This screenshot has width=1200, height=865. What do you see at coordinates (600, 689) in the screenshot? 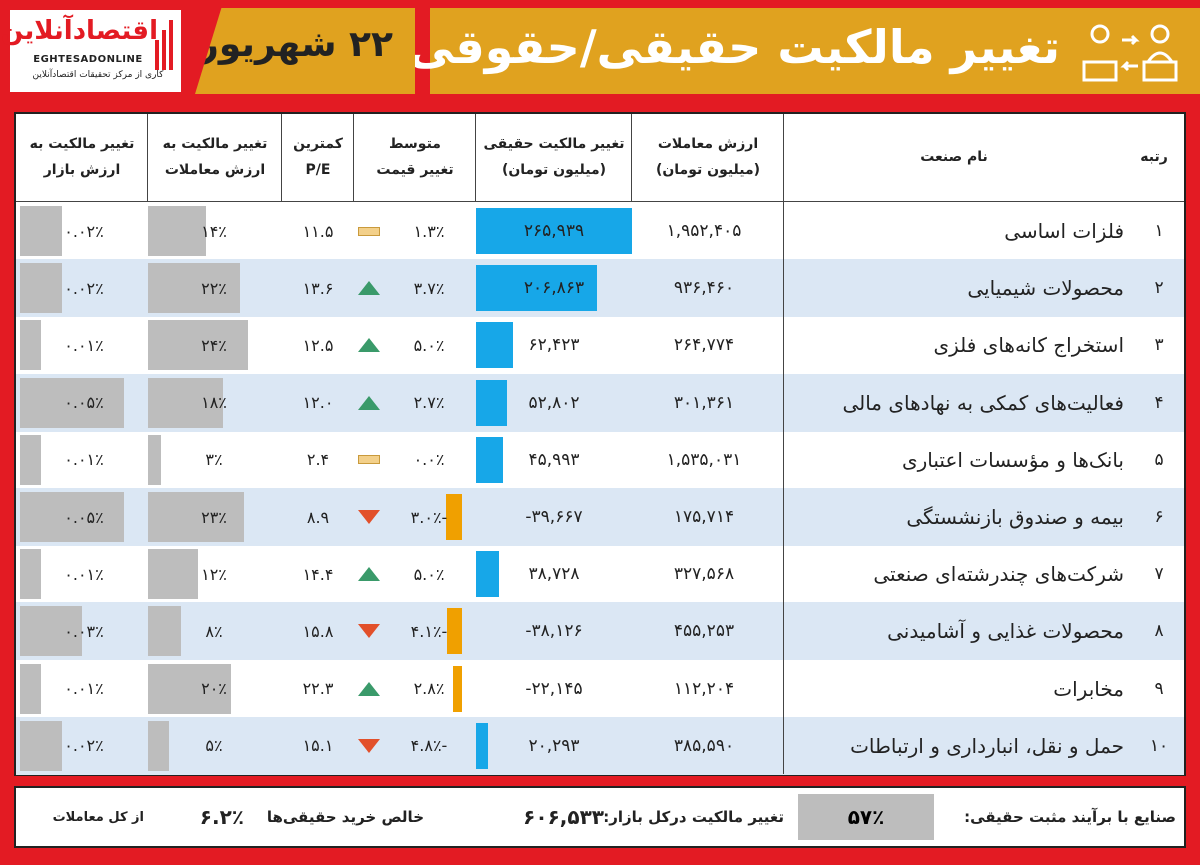
I see `table-row: ۹ مخابرات ۱۱۲,۲۰۴ -۲۲,۱۴۵ ۲.۸٪ ۲۲.۳ ۲۰٪ ۰.۰۱٪` at bounding box center [600, 689].